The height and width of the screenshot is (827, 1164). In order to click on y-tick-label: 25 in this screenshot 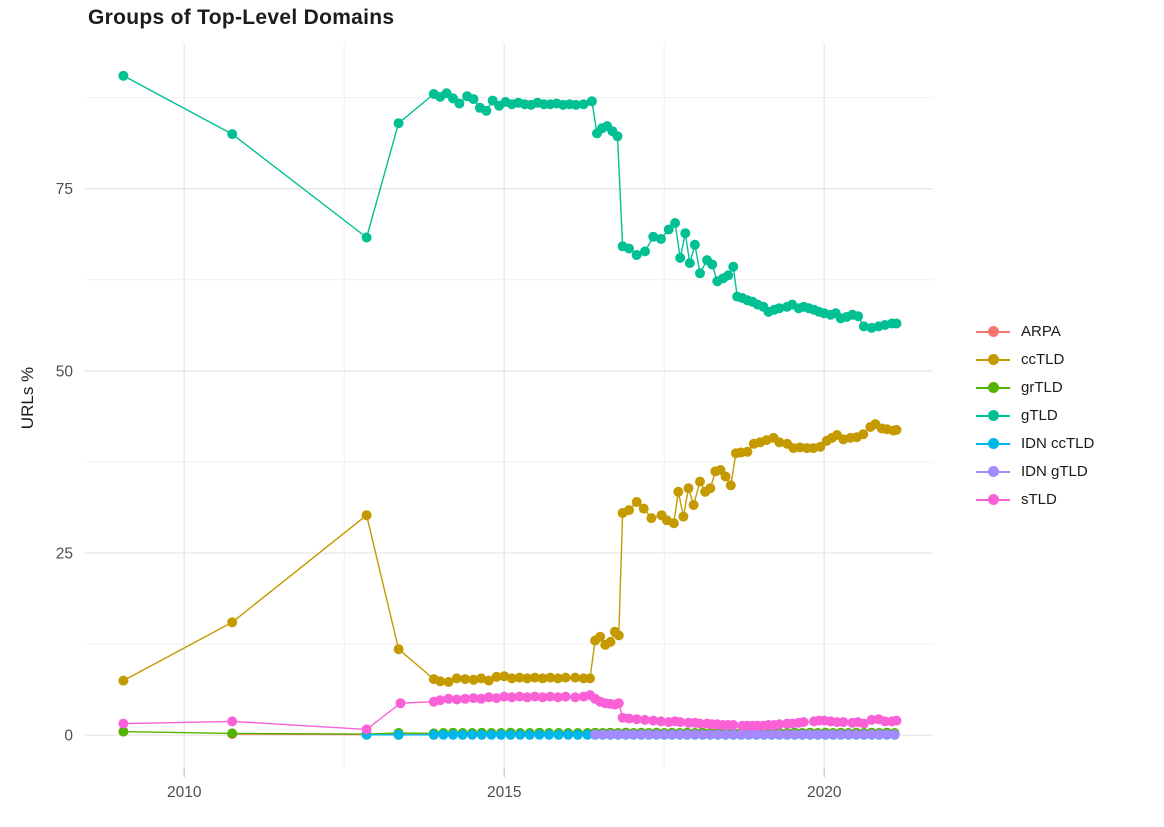, I will do `click(64, 554)`.